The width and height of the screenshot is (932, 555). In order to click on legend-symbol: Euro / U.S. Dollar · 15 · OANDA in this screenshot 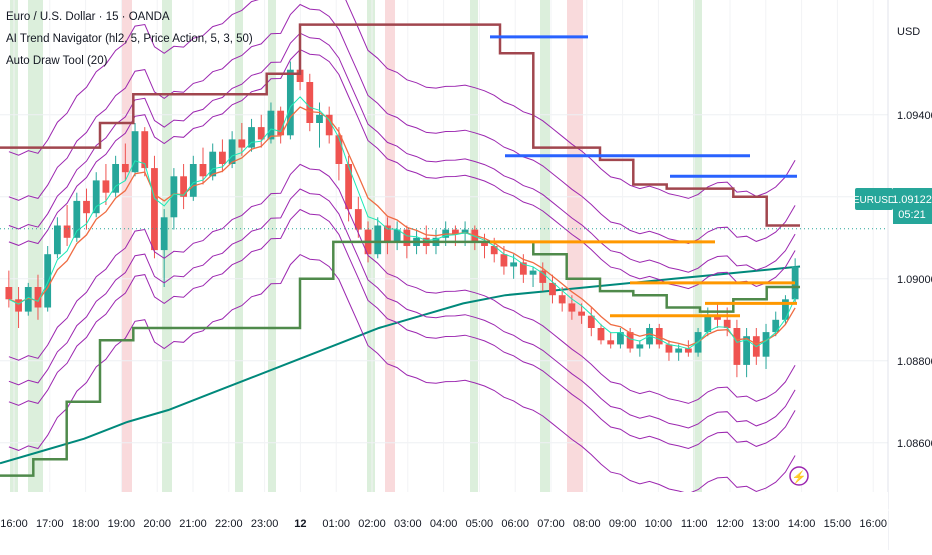, I will do `click(88, 17)`.